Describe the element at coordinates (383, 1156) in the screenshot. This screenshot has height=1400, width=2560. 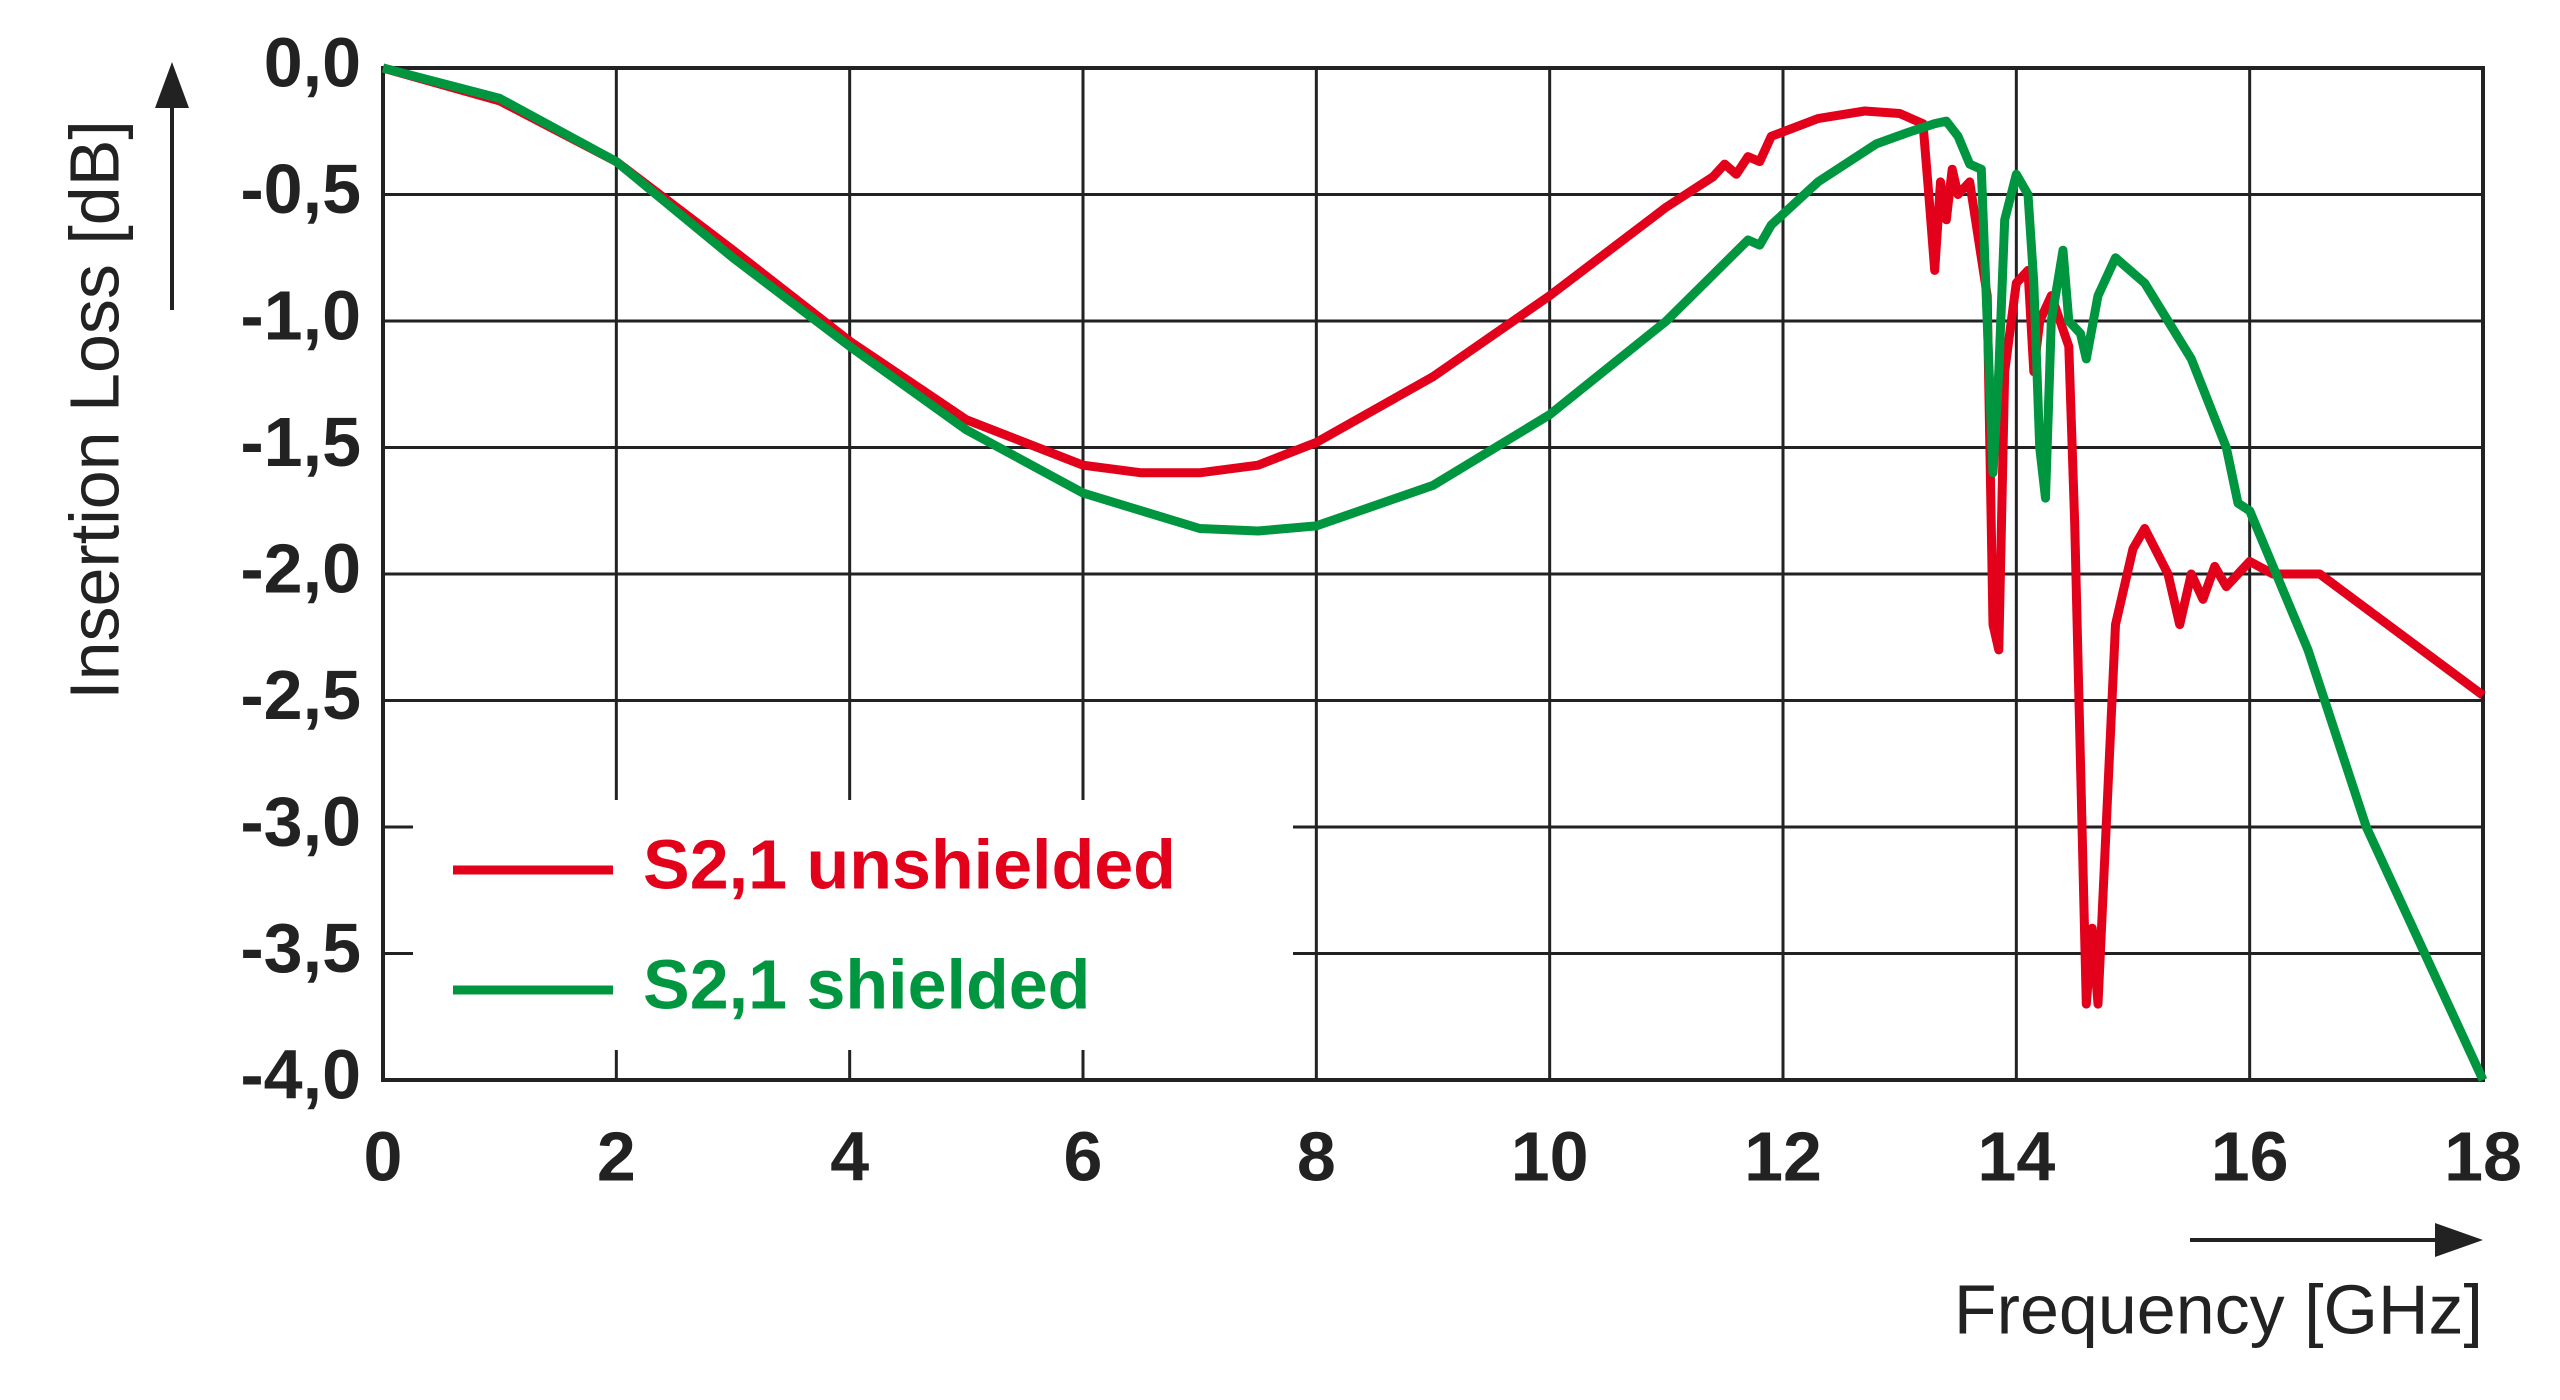
I see `x-tick-label: 0` at that location.